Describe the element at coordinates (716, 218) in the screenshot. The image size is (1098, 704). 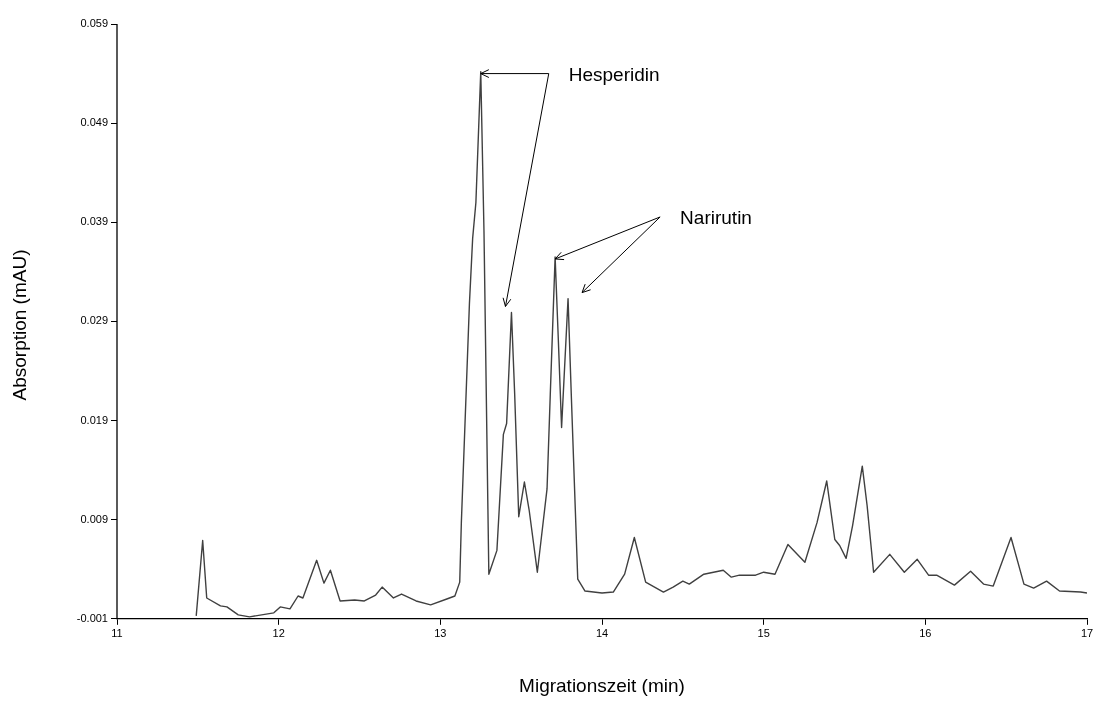
I see `annotation: Narirutin` at that location.